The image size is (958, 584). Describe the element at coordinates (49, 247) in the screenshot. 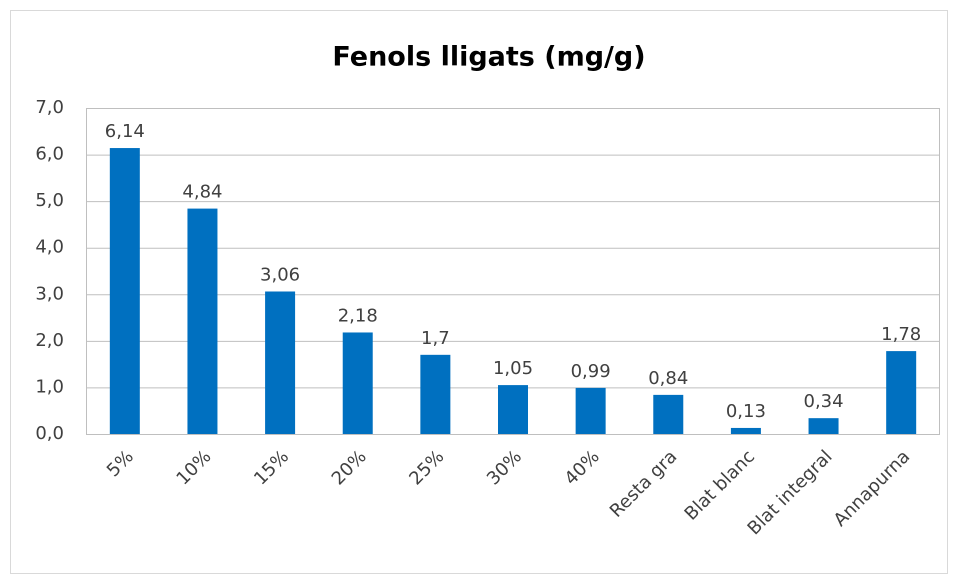

I see `y-tick-label: 4,0` at that location.